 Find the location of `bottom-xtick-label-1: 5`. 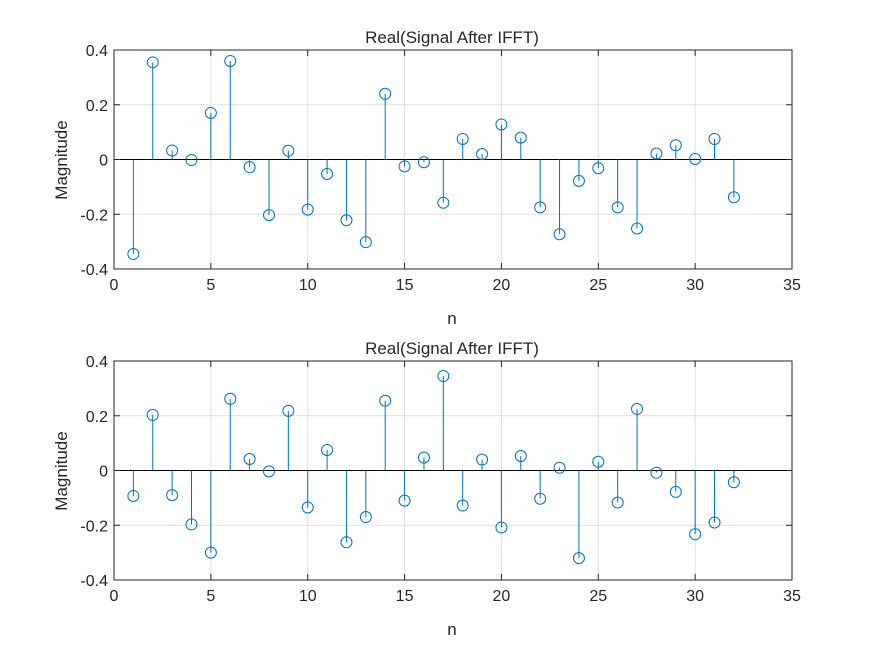

bottom-xtick-label-1: 5 is located at coordinates (210, 596).